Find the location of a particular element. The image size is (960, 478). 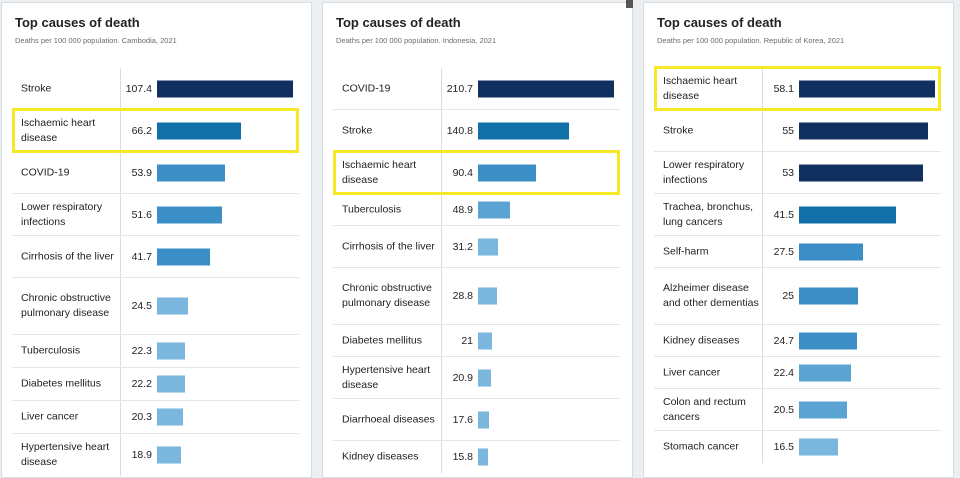

bar-row: COVID-19 53.9 is located at coordinates (155, 173).